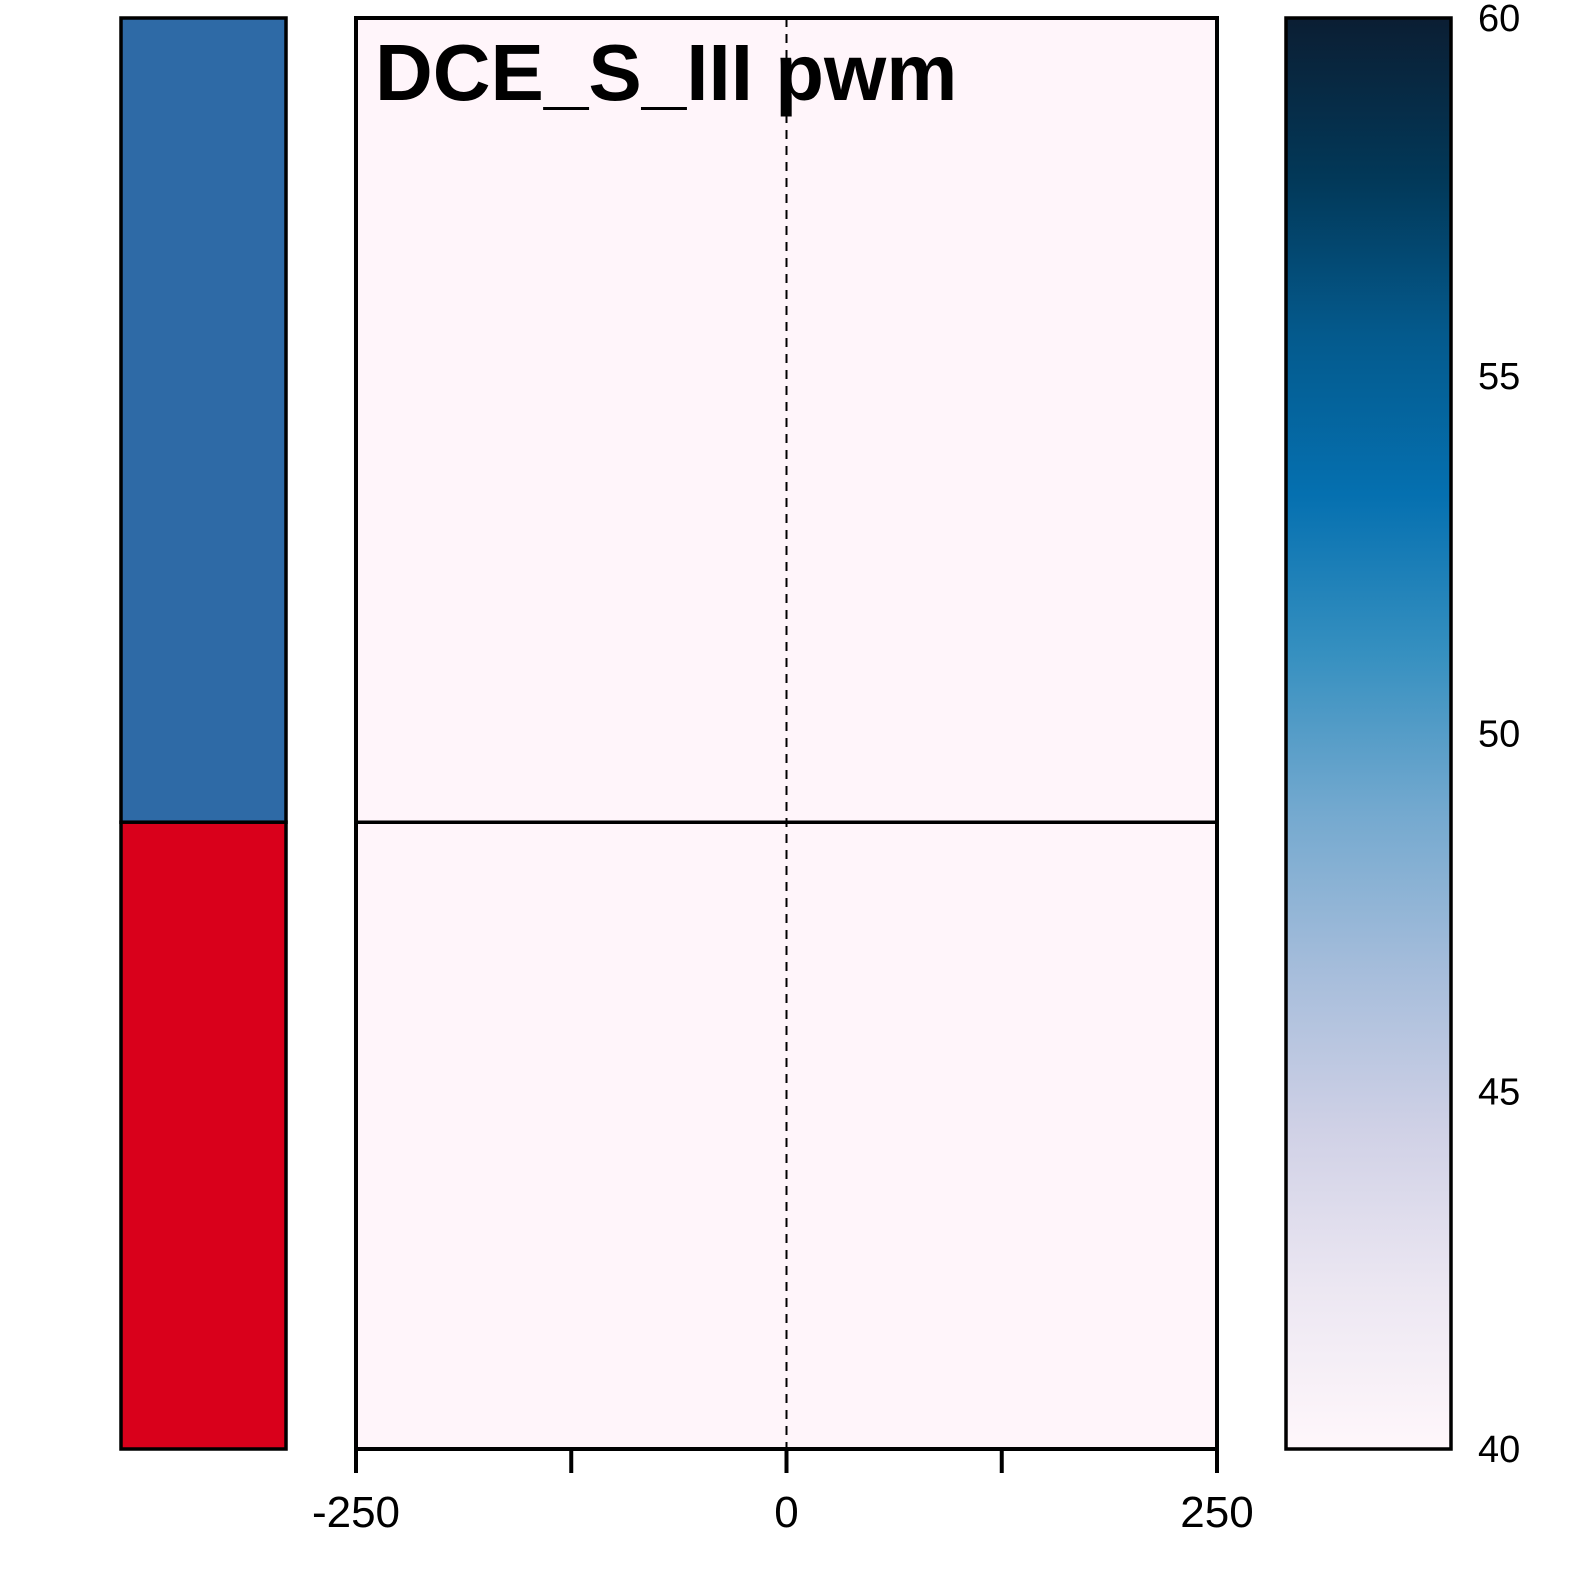 The image size is (1574, 1574). Describe the element at coordinates (1499, 1092) in the screenshot. I see `colorbar-tick-label: 45` at that location.